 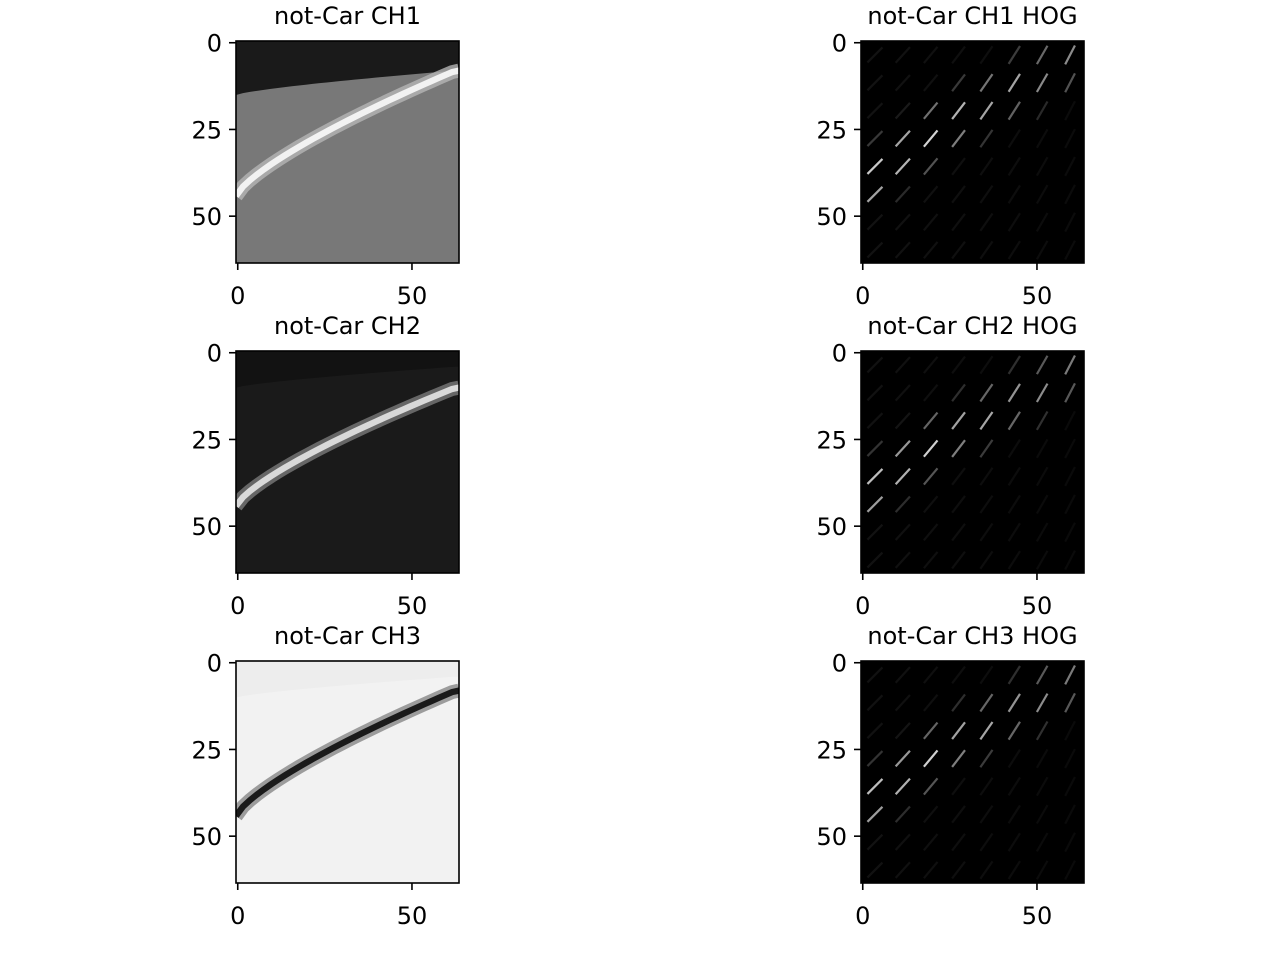 What do you see at coordinates (831, 217) in the screenshot?
I see `y-tick-label: 50` at bounding box center [831, 217].